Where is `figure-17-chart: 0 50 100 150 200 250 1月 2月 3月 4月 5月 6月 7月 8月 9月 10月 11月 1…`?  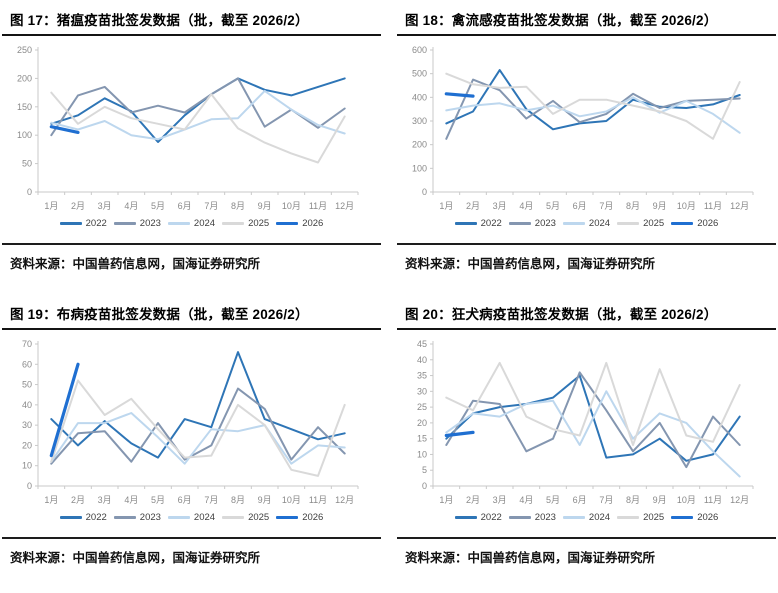
figure-17-chart: 0 50 100 150 200 250 1月 2月 3月 4月 5月 6月 7月 8月 9月 10月 11月 1… is located at coordinates (191, 126).